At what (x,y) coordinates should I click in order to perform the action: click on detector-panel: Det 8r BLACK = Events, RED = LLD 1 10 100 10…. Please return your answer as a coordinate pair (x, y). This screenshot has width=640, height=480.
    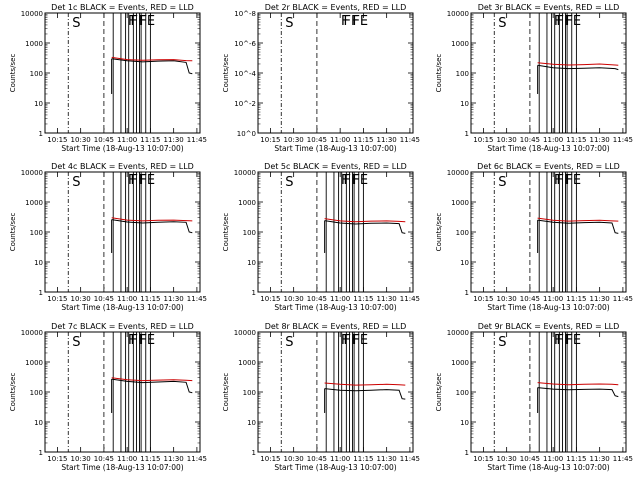
    Looking at the image, I should click on (321, 397).